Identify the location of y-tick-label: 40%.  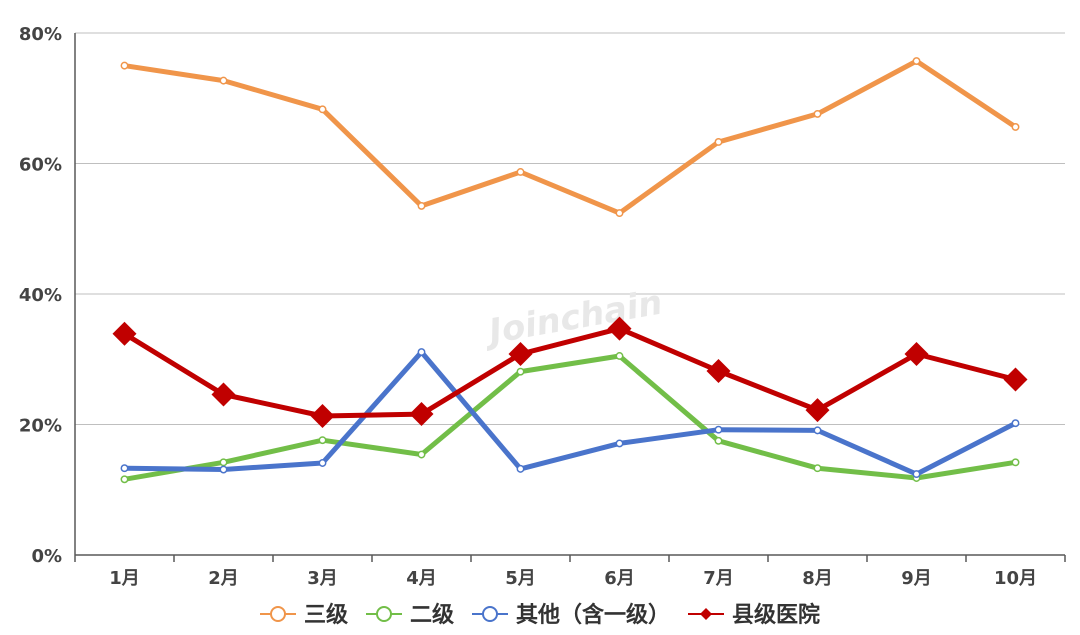
(40, 295).